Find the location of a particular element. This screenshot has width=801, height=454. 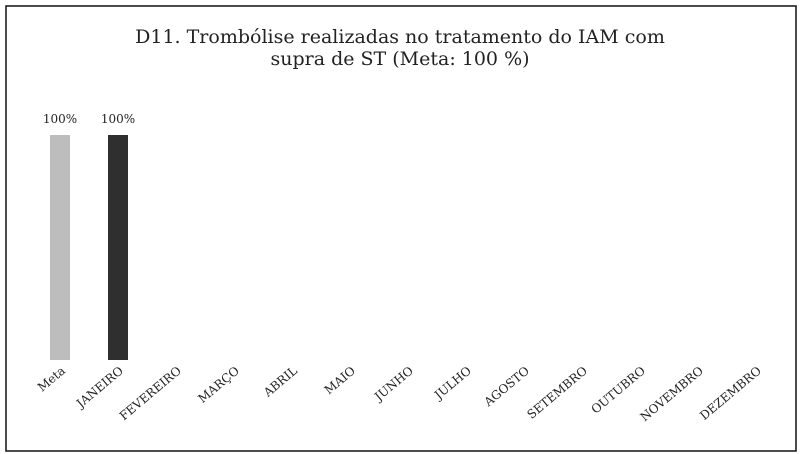

x-tick-label: JANEIRO is located at coordinates (99, 387).